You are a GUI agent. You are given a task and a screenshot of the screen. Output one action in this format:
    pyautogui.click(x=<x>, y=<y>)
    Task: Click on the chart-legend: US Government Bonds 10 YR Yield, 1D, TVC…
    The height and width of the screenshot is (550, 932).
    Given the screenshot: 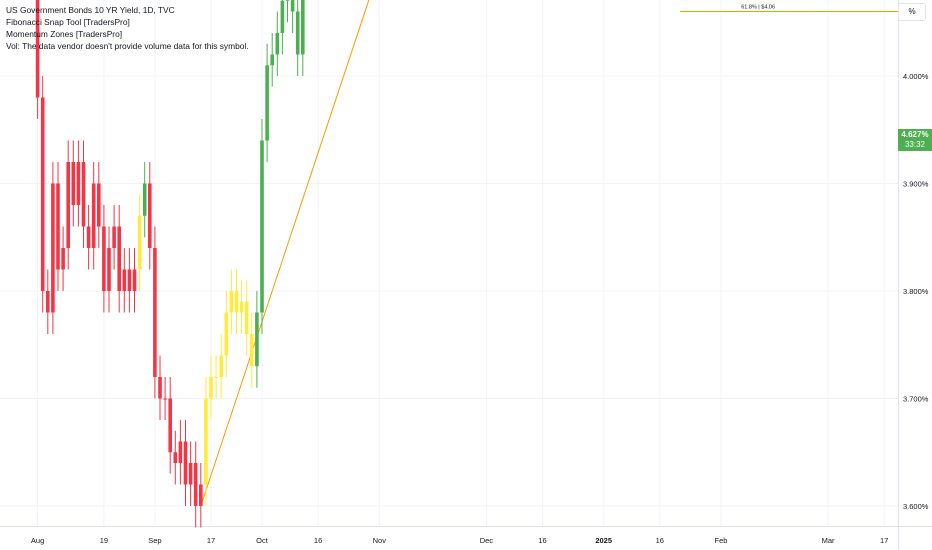 What is the action you would take?
    pyautogui.click(x=127, y=28)
    